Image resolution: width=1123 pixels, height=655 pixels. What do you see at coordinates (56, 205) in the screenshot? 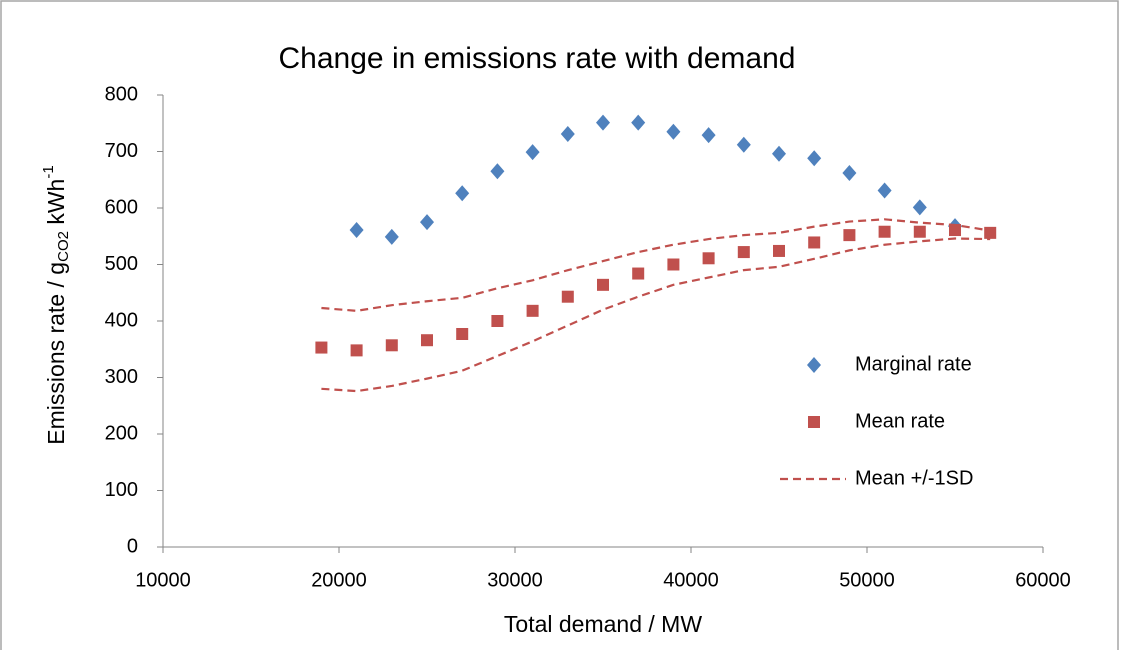
I see `y-label-unit: kWh` at bounding box center [56, 205].